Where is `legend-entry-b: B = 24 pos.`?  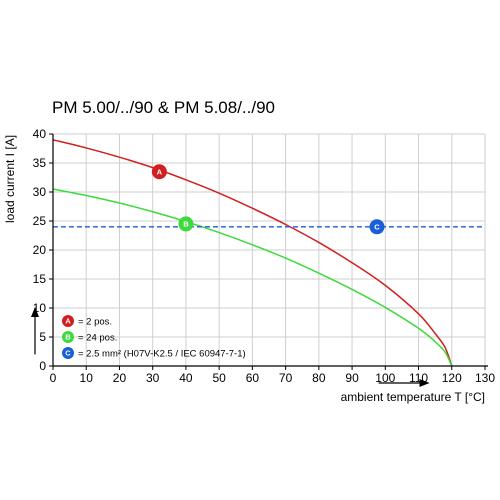 legend-entry-b: B = 24 pos. is located at coordinates (89, 337).